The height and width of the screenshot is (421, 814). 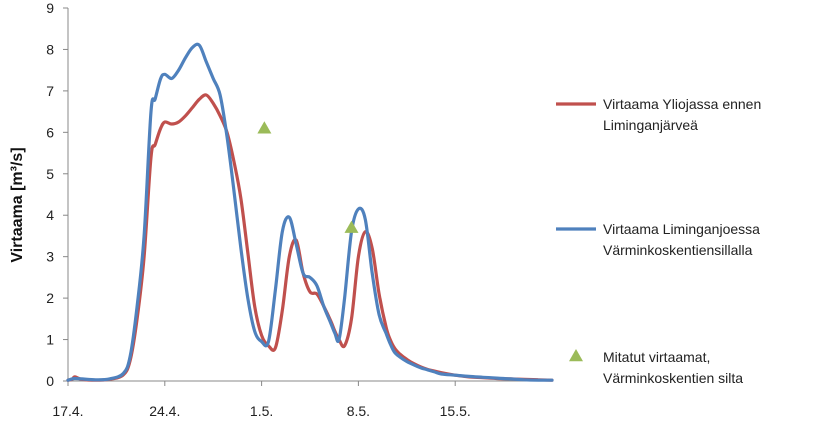 I want to click on legend-swatch-triangle, so click(x=576, y=355).